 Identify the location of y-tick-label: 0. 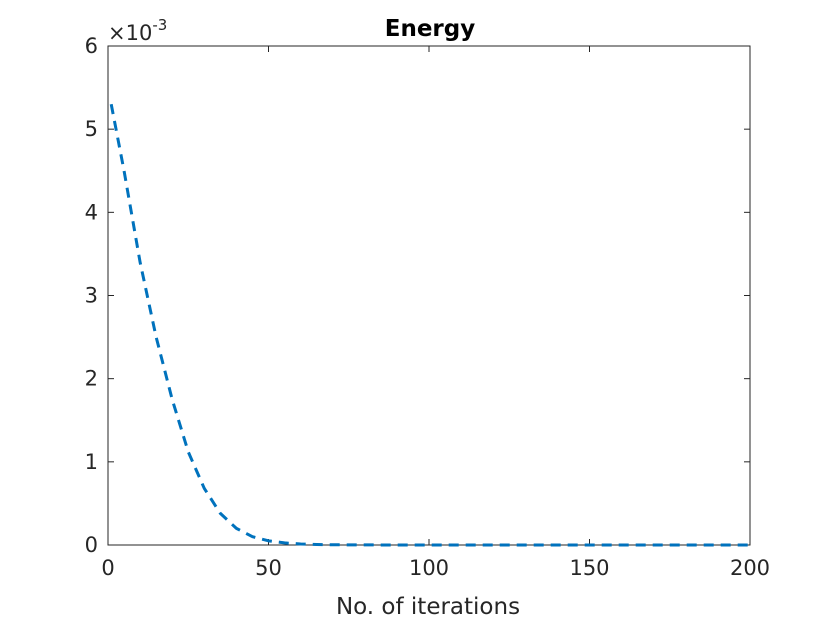
(91, 545).